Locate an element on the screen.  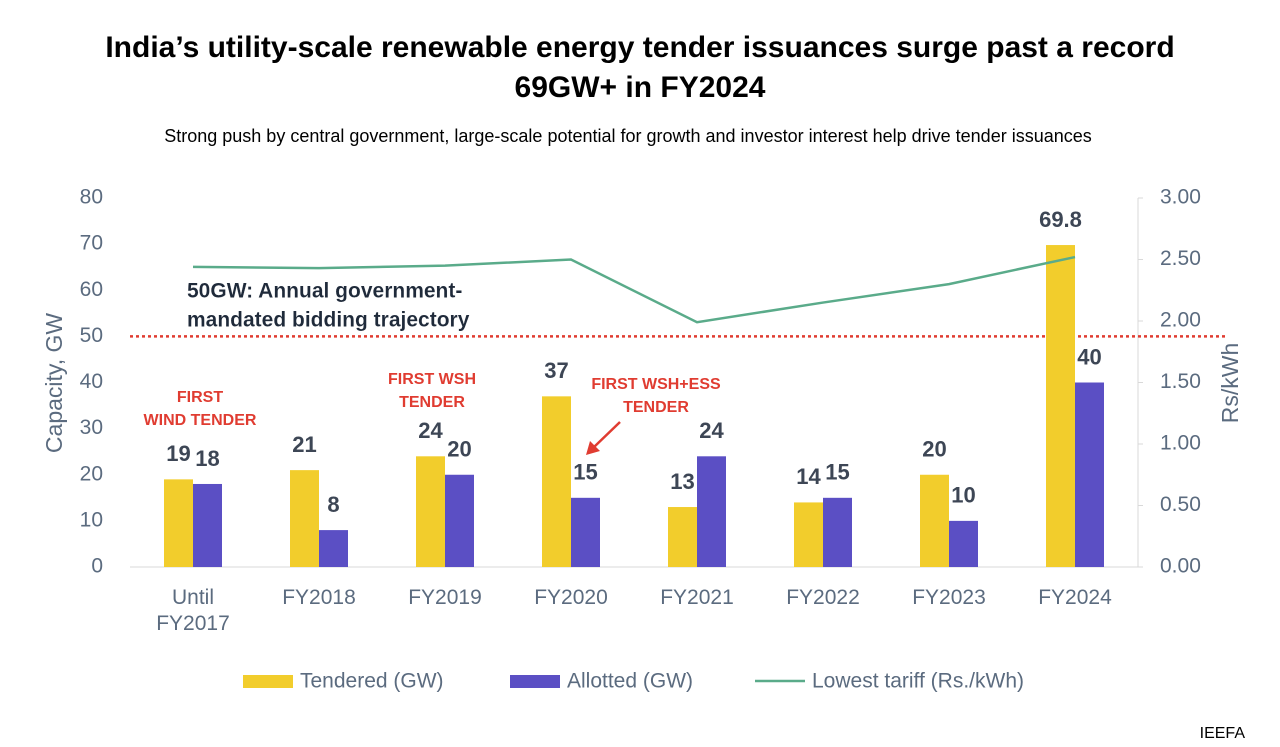
x-tick-label: FY2021 is located at coordinates (697, 597).